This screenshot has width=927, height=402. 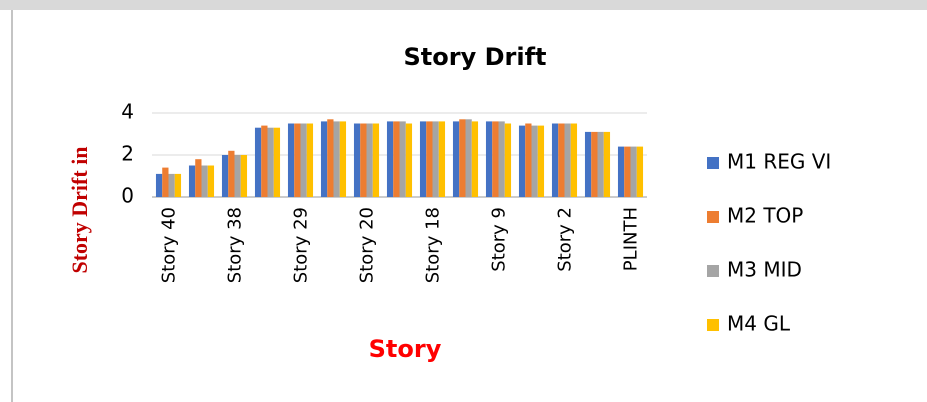 I want to click on x-tick-label: Story 40, so click(x=169, y=245).